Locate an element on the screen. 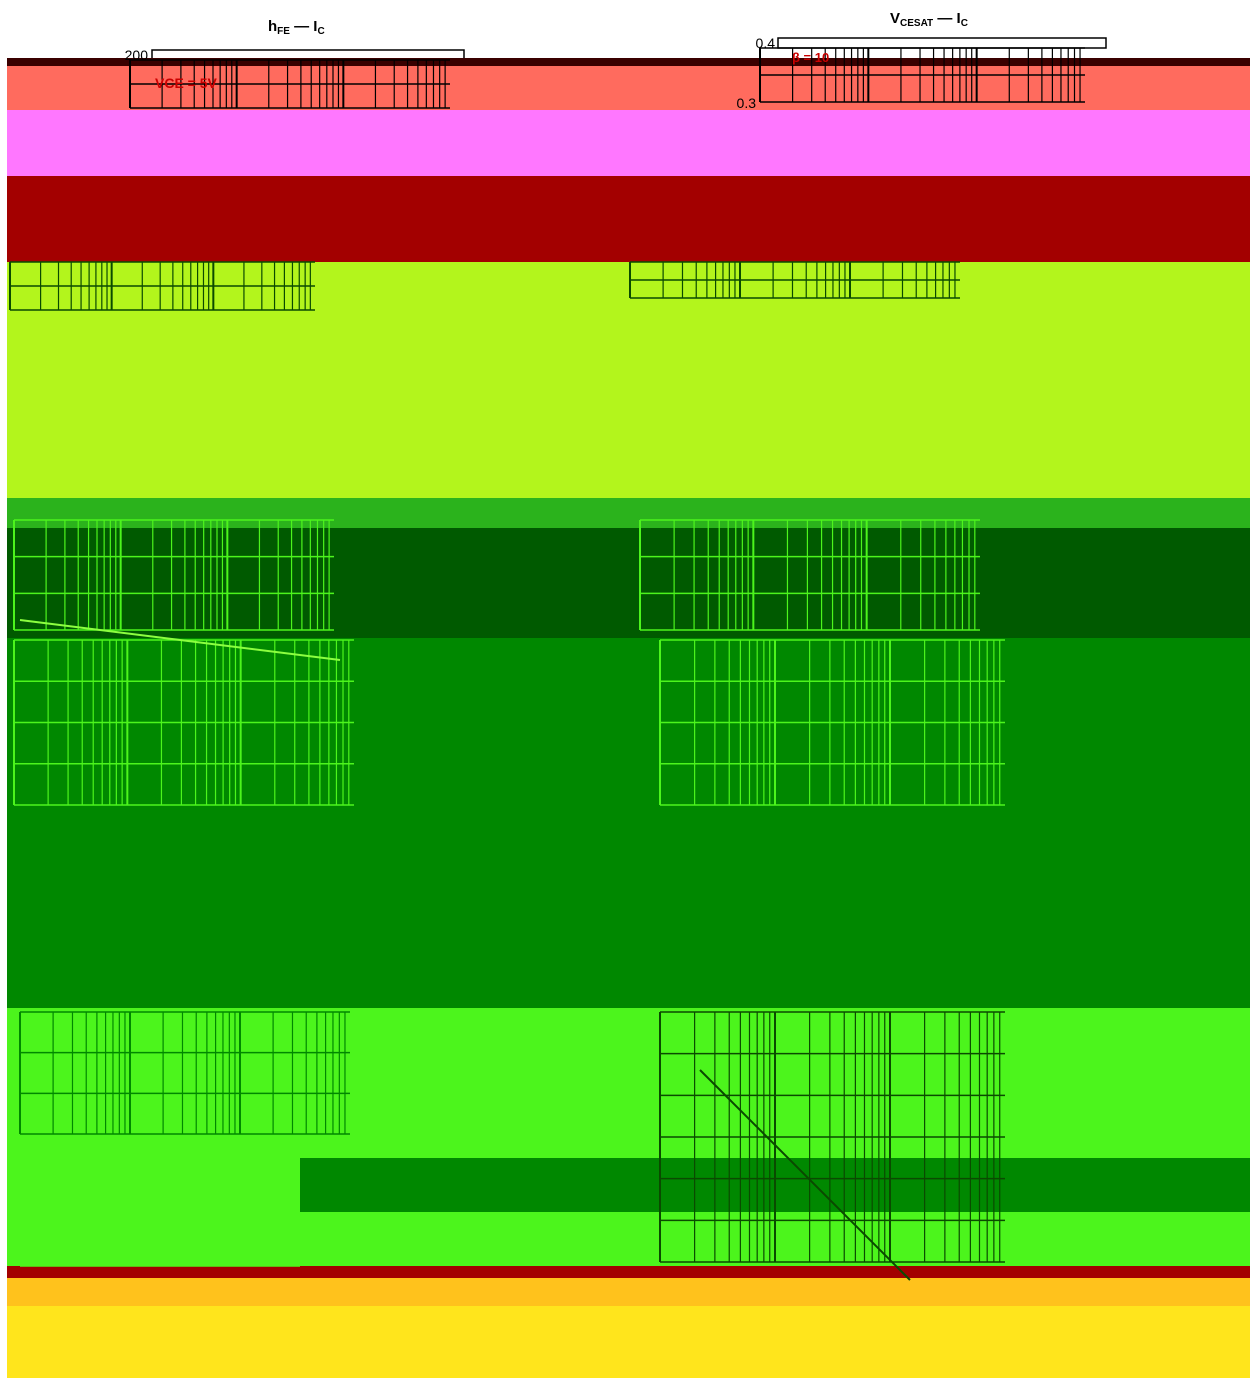  title-hfe-sub: FE is located at coordinates (283, 31).